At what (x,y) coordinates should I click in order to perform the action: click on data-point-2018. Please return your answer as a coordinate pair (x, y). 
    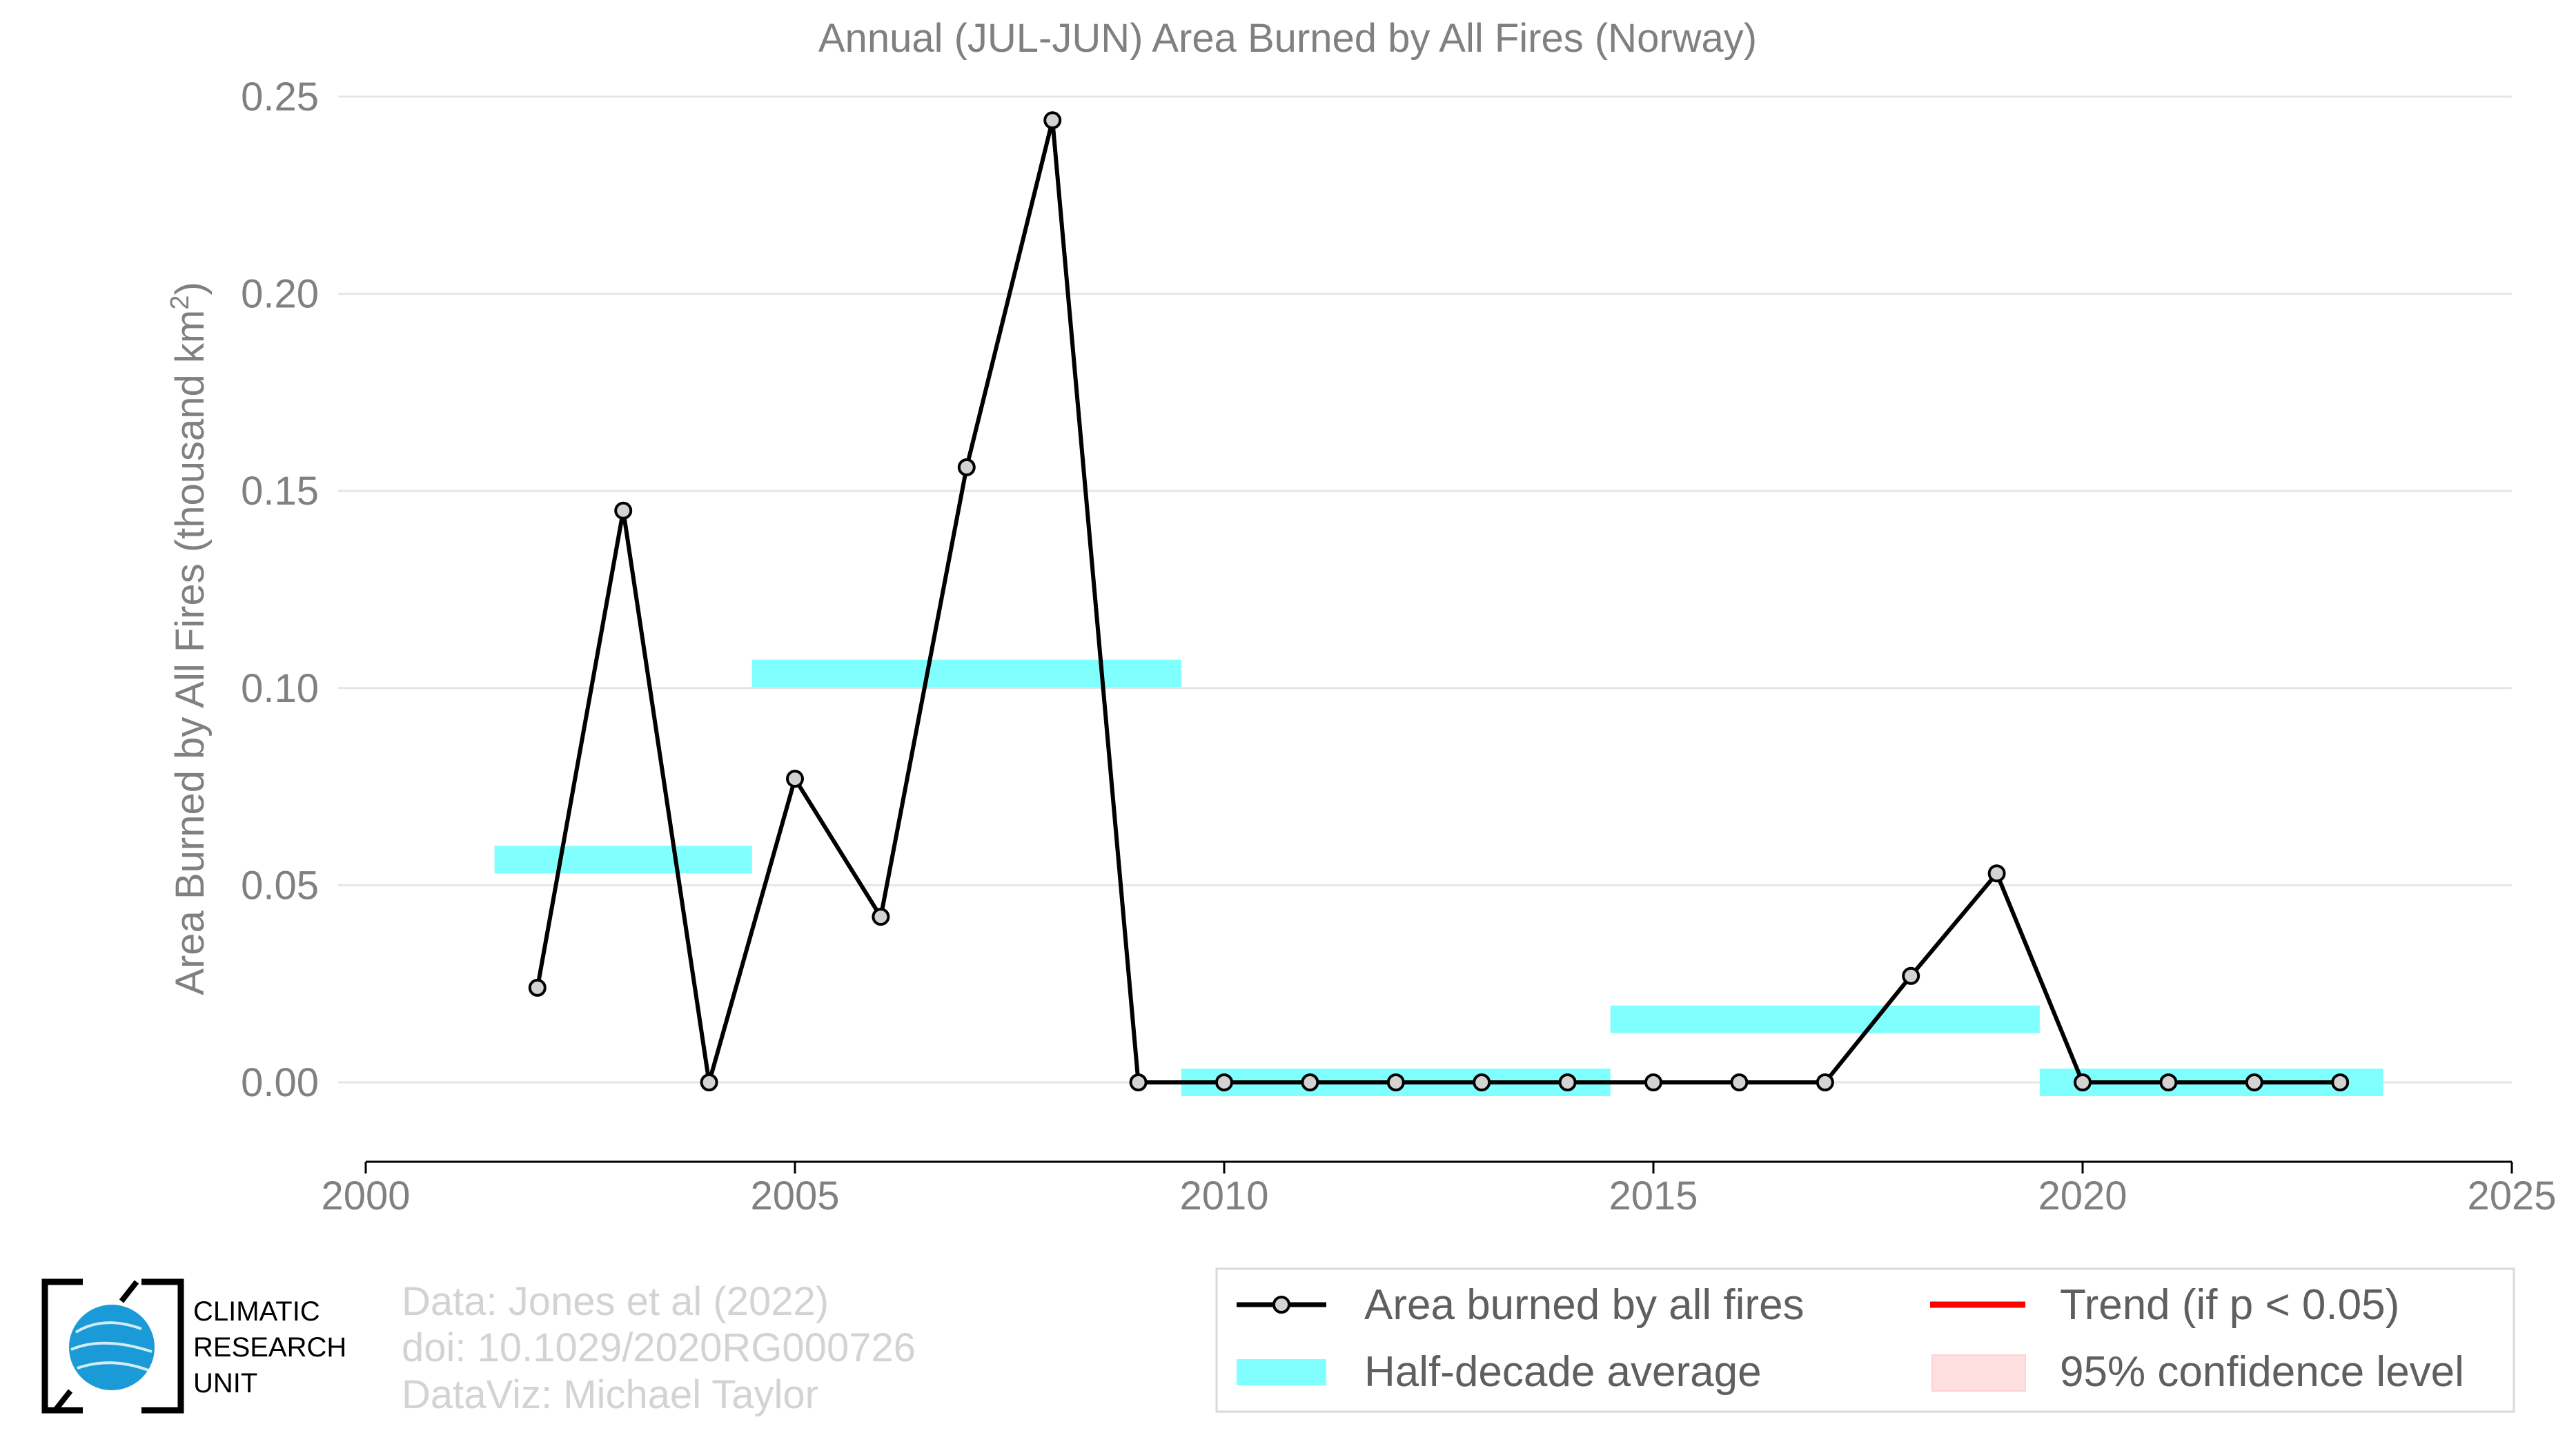
    Looking at the image, I should click on (1911, 976).